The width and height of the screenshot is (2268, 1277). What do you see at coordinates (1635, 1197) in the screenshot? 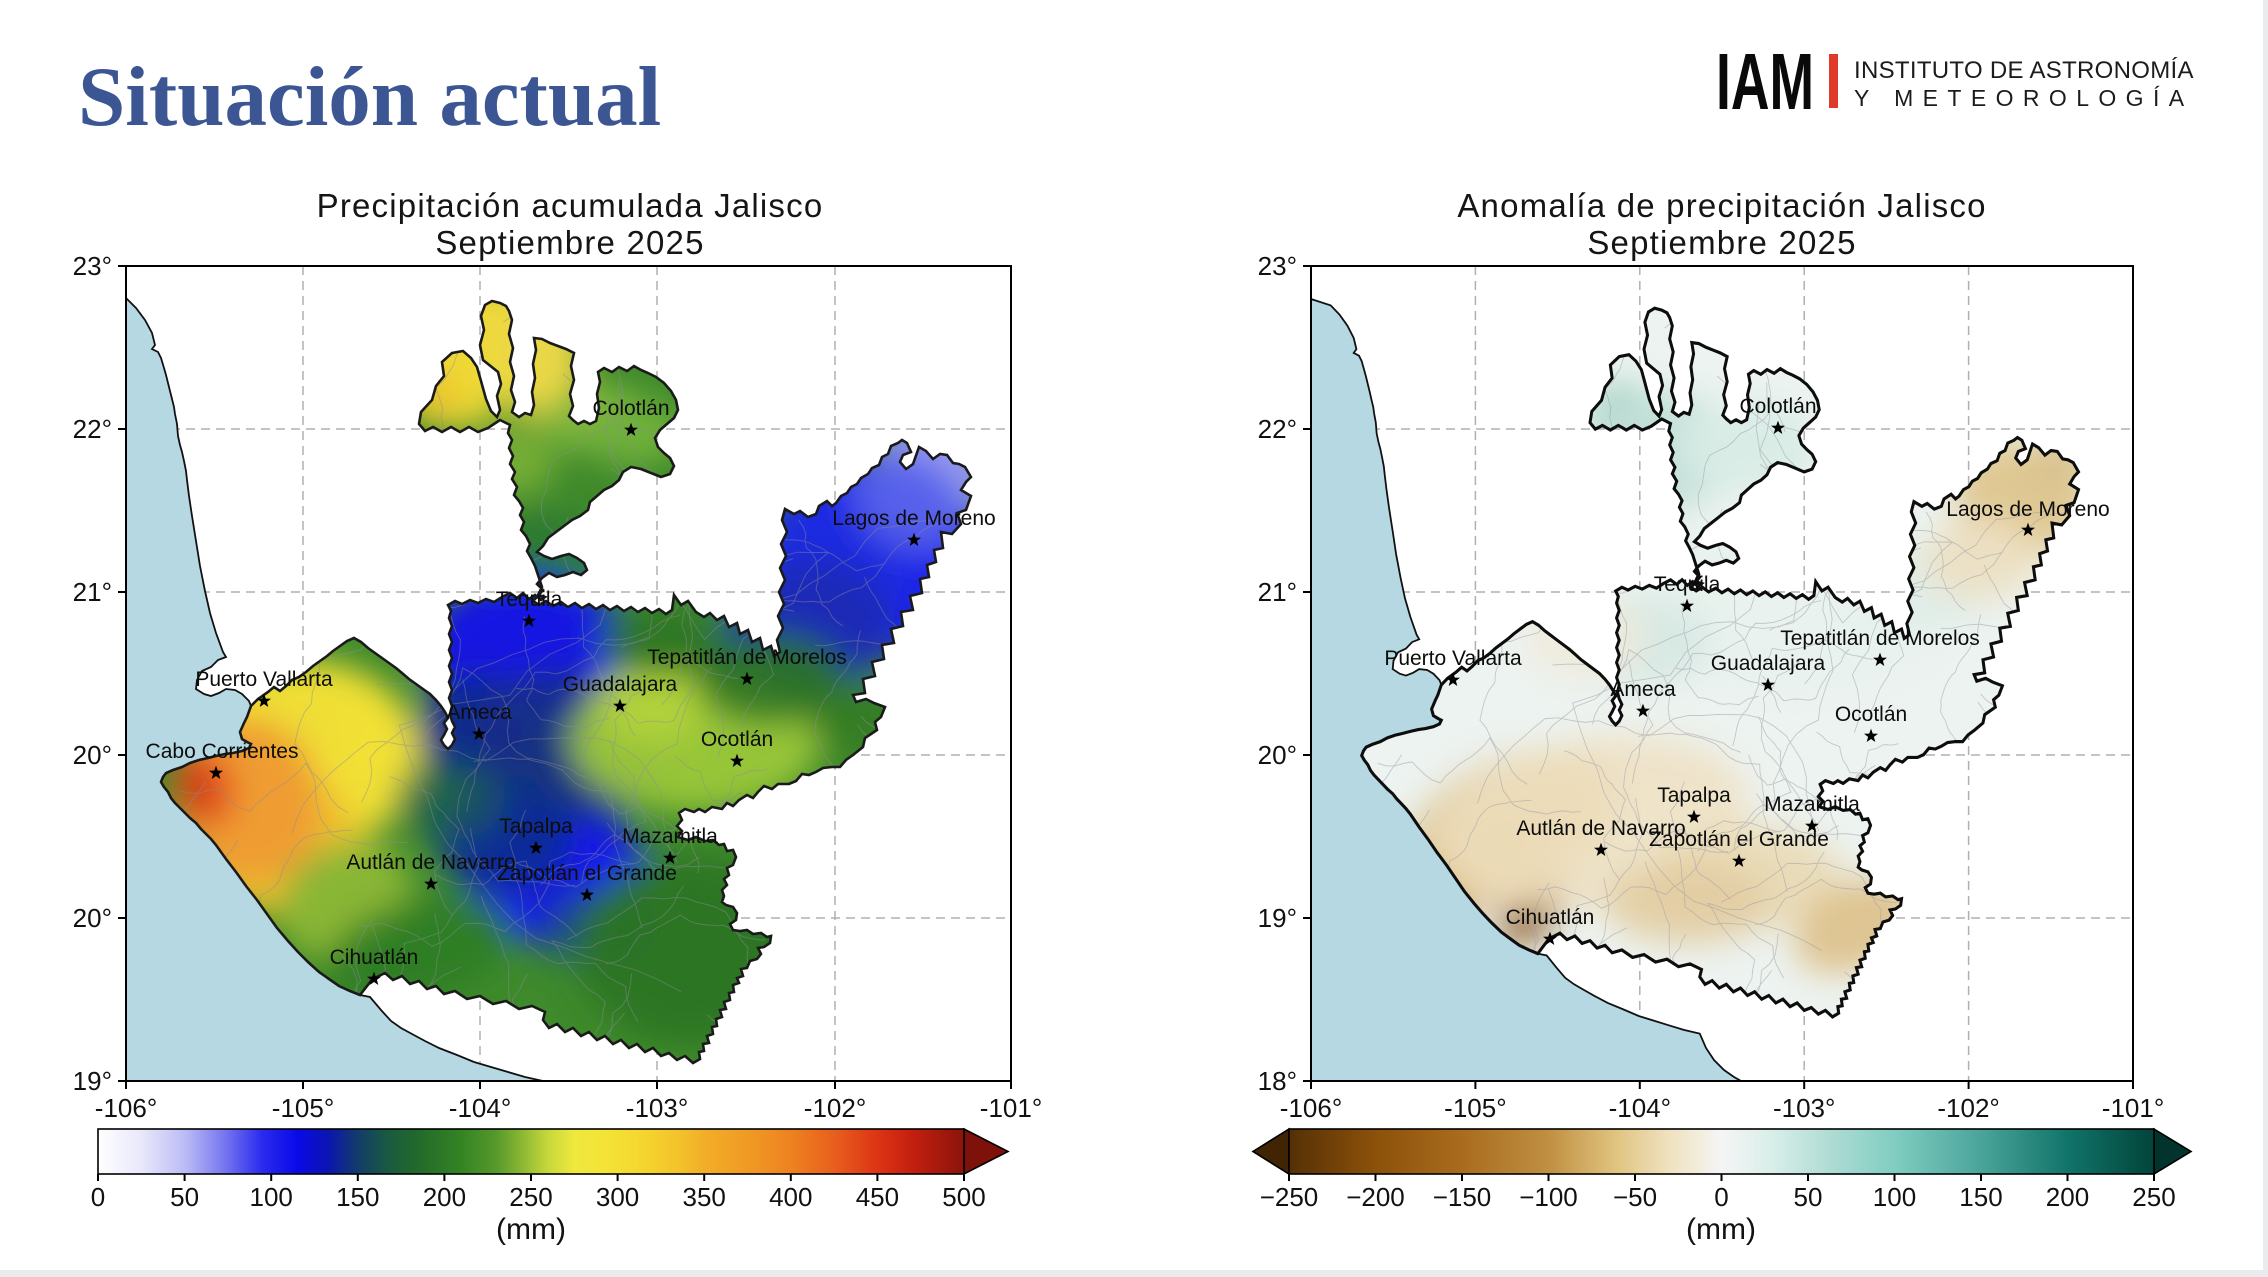
I see `svg-text: −50` at bounding box center [1635, 1197].